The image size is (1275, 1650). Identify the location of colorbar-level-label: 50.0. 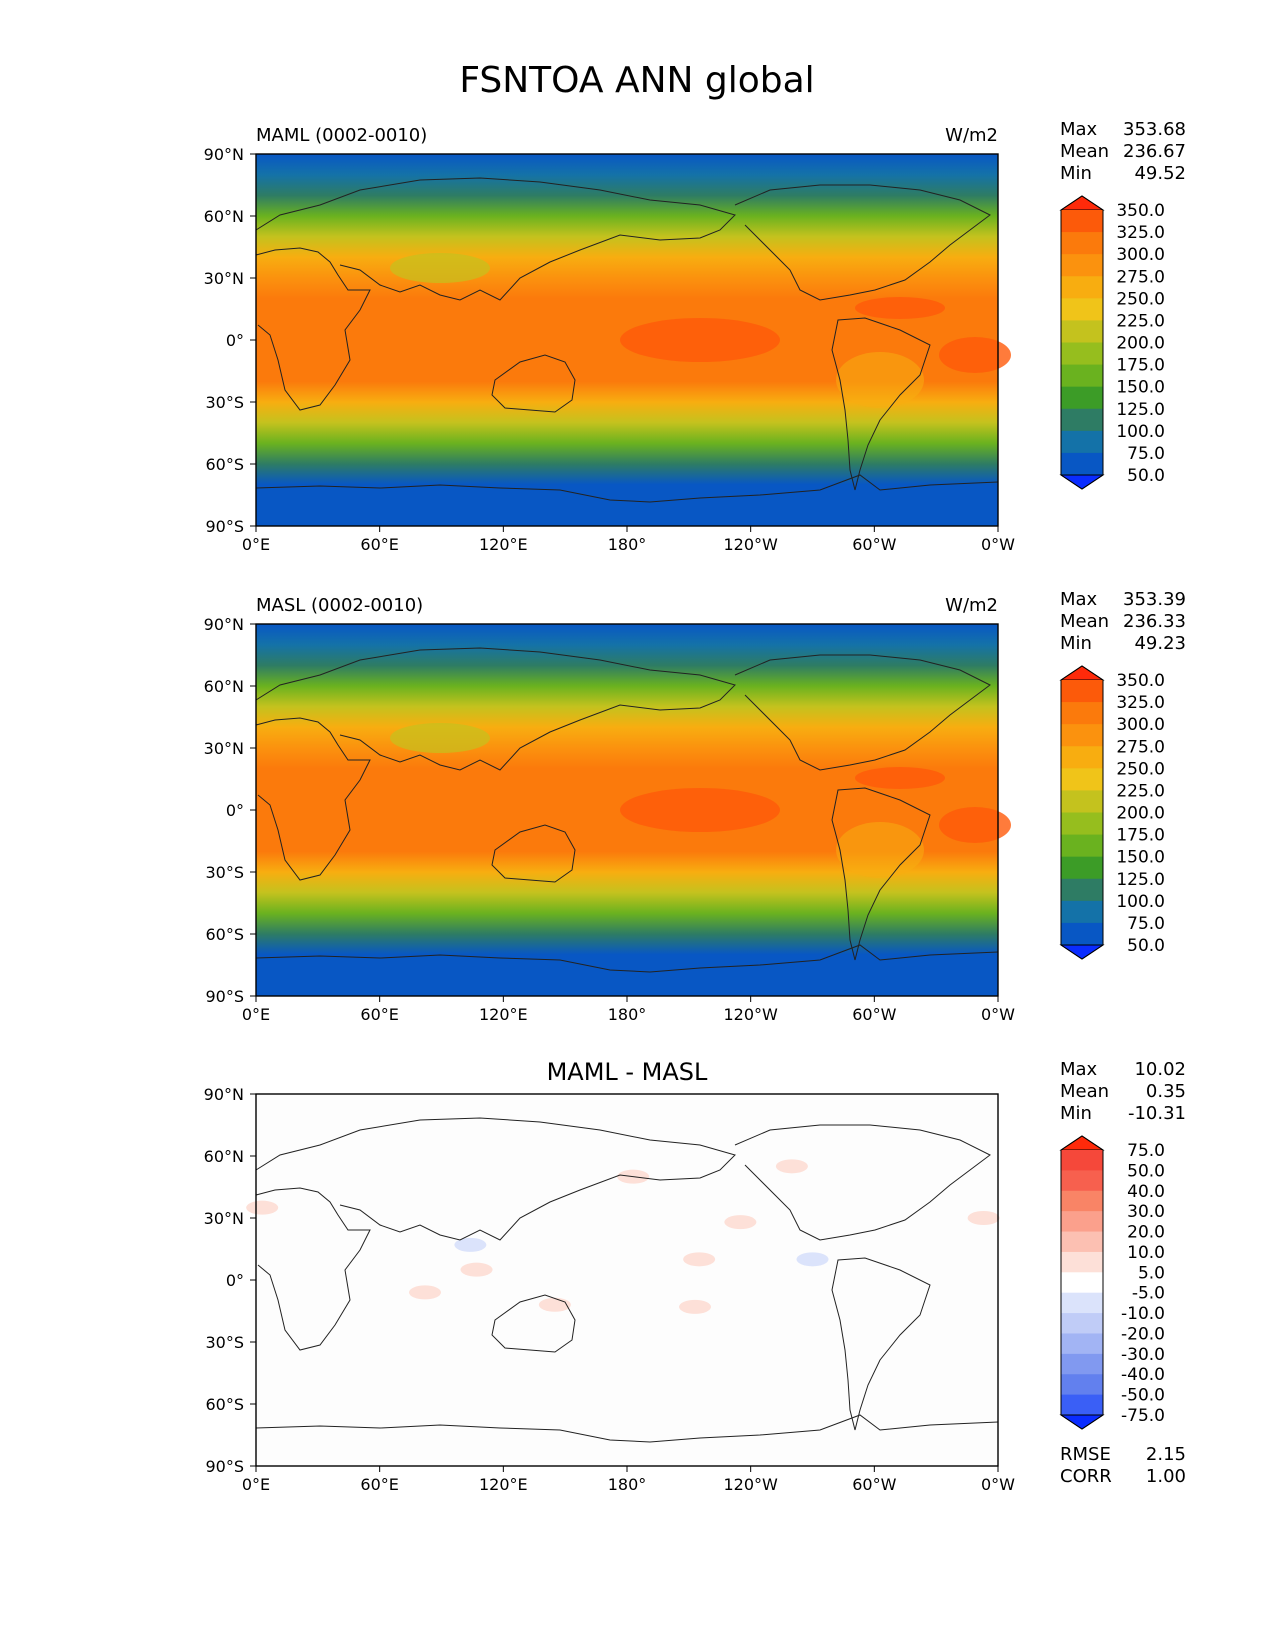
(1146, 476).